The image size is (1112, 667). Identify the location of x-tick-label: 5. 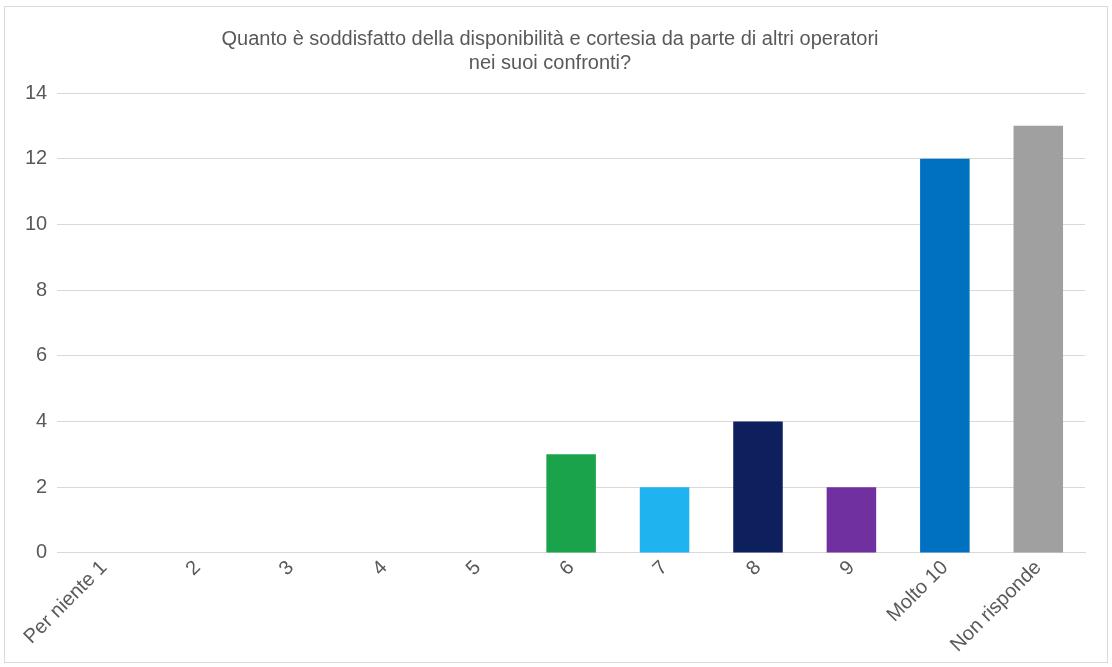
(473, 567).